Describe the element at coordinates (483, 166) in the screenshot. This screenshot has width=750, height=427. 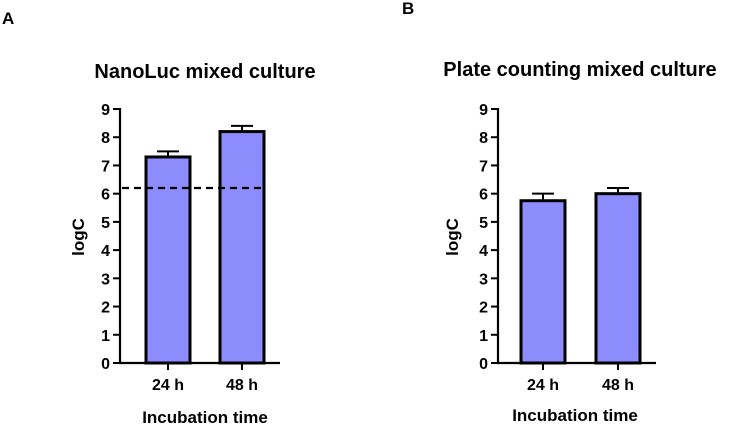
I see `panel-b-y-tick-label: 7` at that location.